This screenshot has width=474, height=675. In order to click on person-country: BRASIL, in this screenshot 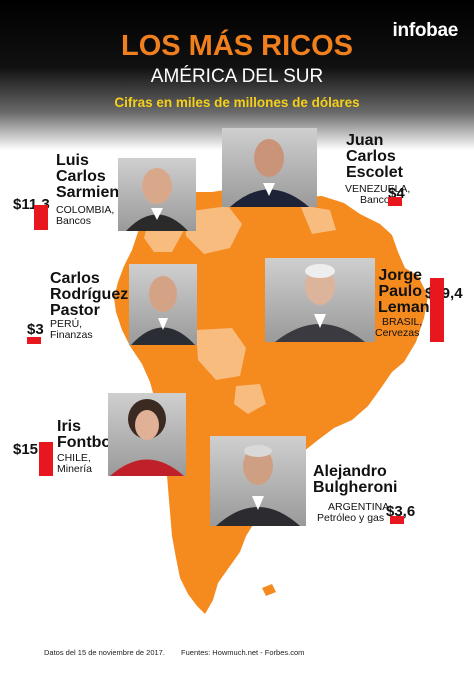, I will do `click(402, 322)`.